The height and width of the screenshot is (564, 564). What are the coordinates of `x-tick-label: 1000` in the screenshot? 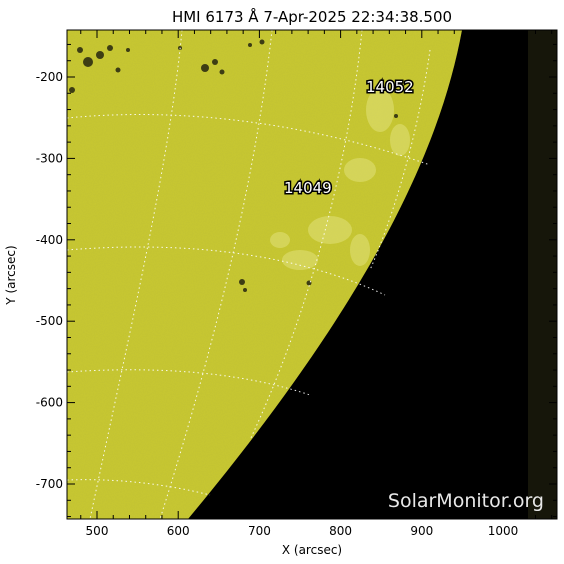 It's located at (503, 531).